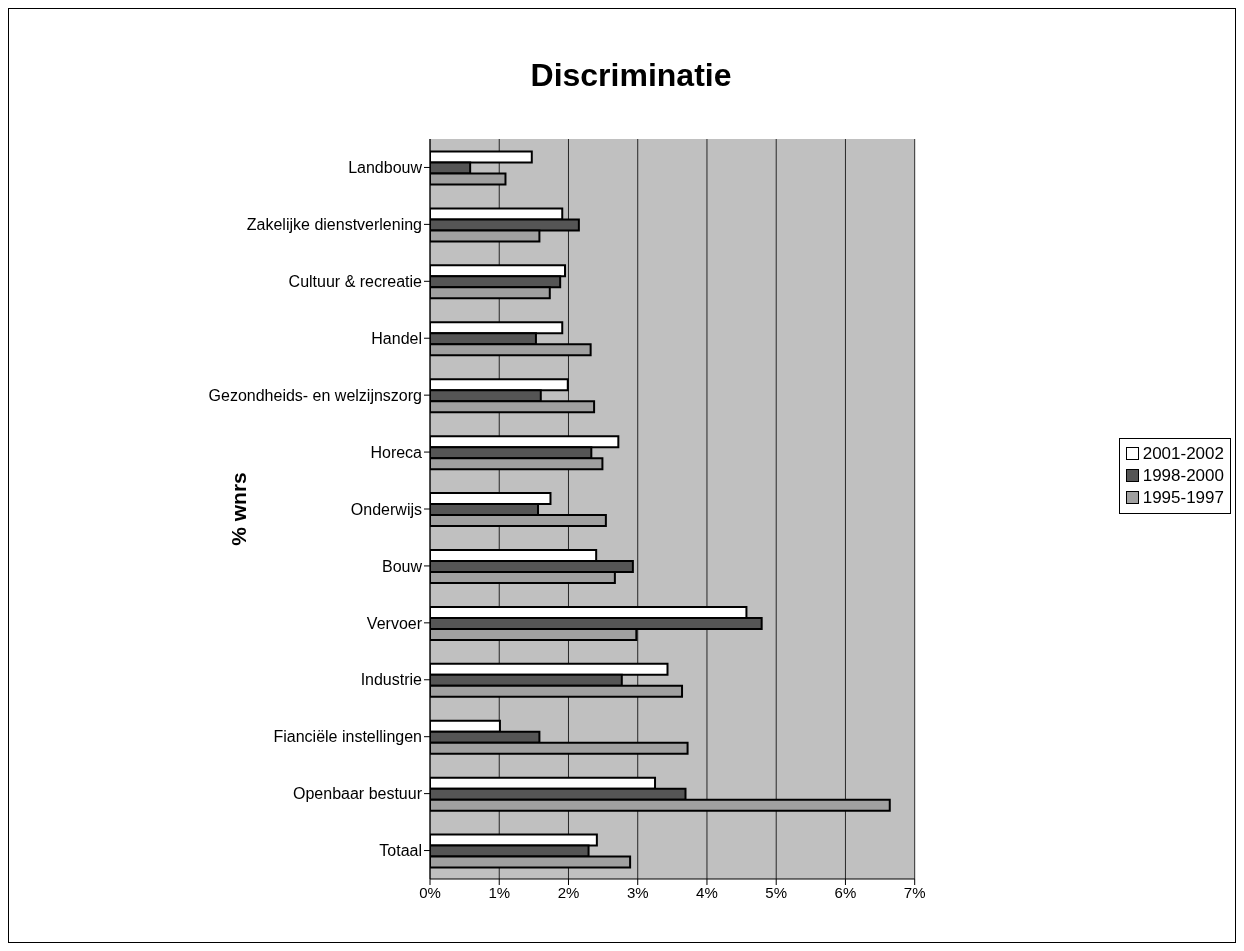 Image resolution: width=1244 pixels, height=951 pixels. What do you see at coordinates (239, 509) in the screenshot?
I see `y-axis-title: % wnrs` at bounding box center [239, 509].